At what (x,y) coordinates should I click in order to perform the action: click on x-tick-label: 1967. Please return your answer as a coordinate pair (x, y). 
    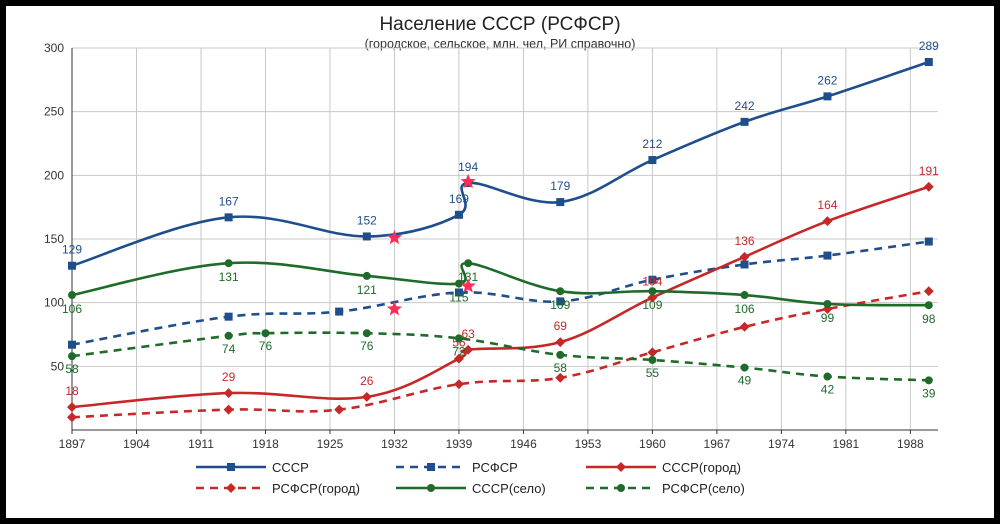
    Looking at the image, I should click on (717, 444).